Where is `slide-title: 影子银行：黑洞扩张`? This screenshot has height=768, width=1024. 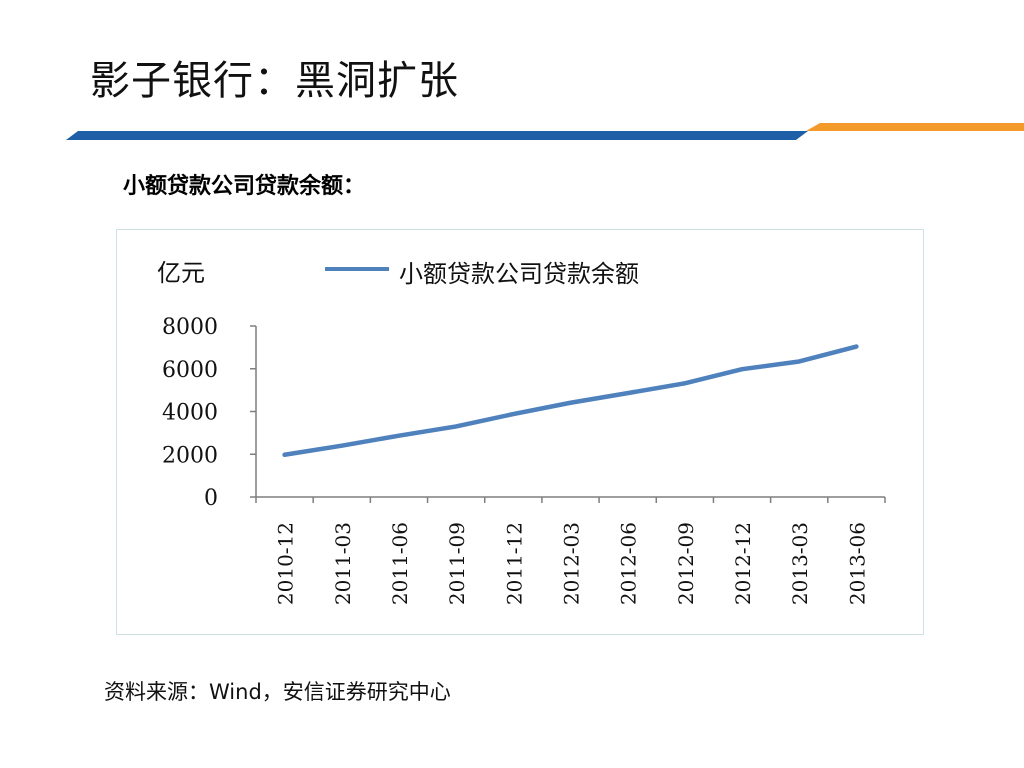
slide-title: 影子银行：黑洞扩张 is located at coordinates (274, 81).